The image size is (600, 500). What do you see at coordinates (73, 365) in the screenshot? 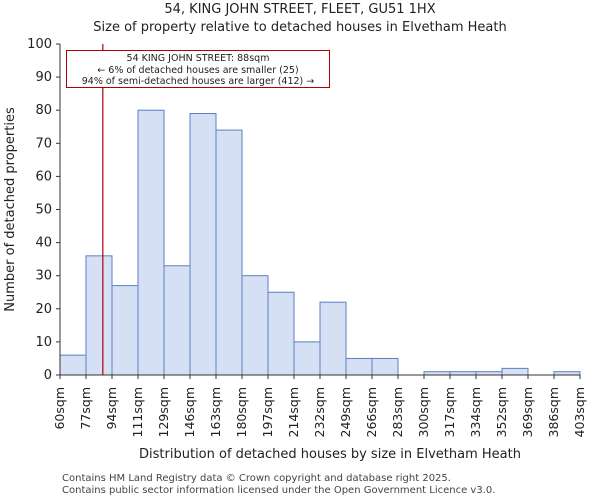
I see `bar-60sqm` at bounding box center [73, 365].